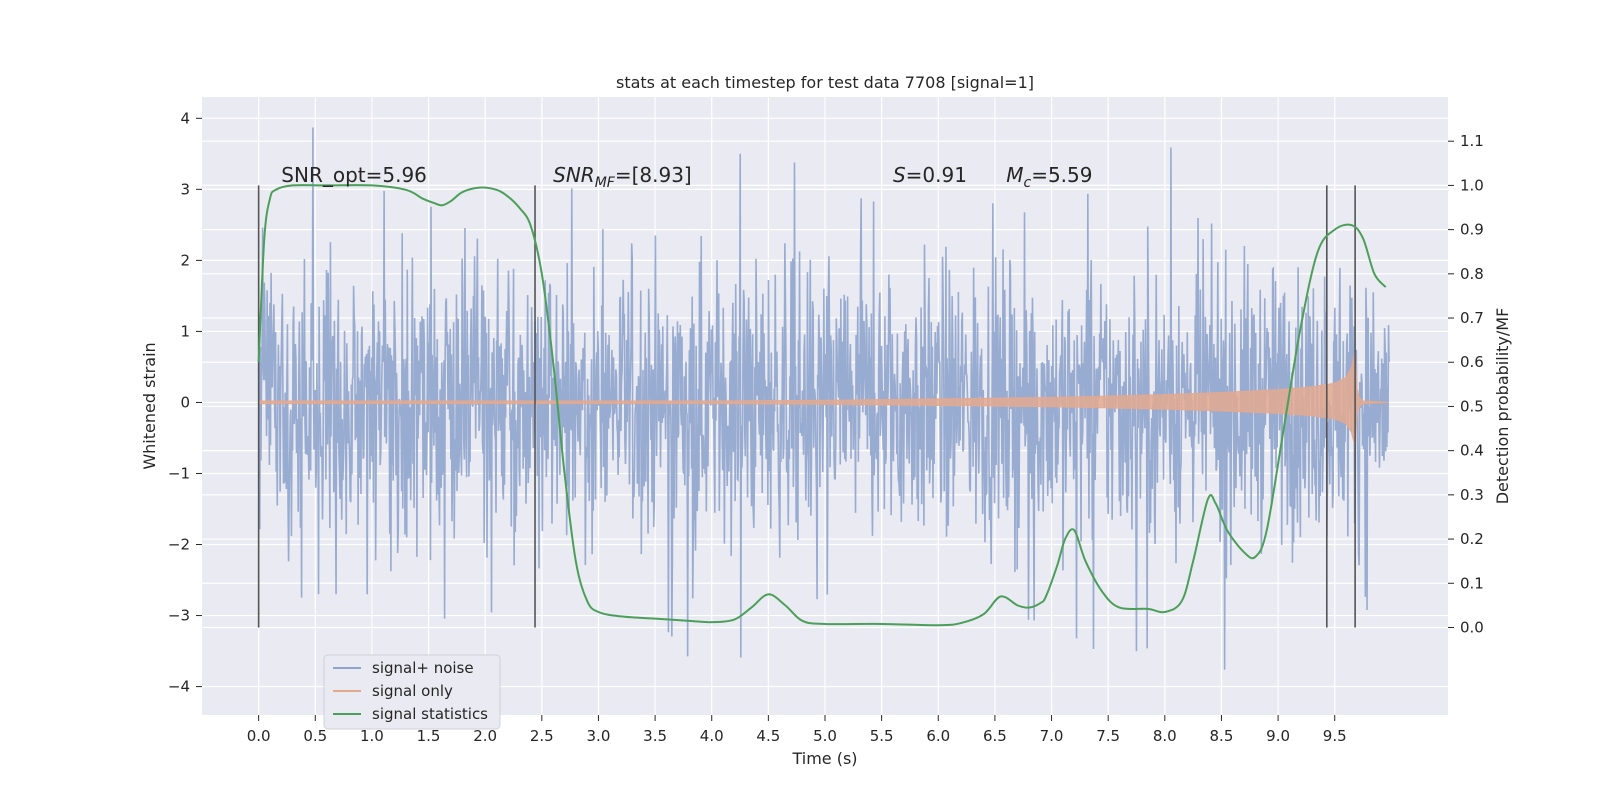 This screenshot has width=1600, height=800. I want to click on x-tick-label-13: 6.5, so click(995, 736).